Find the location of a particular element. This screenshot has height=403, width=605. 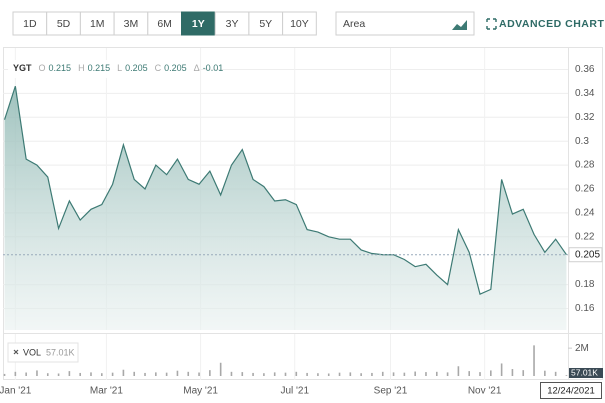

range-button: 1M is located at coordinates (97, 23).